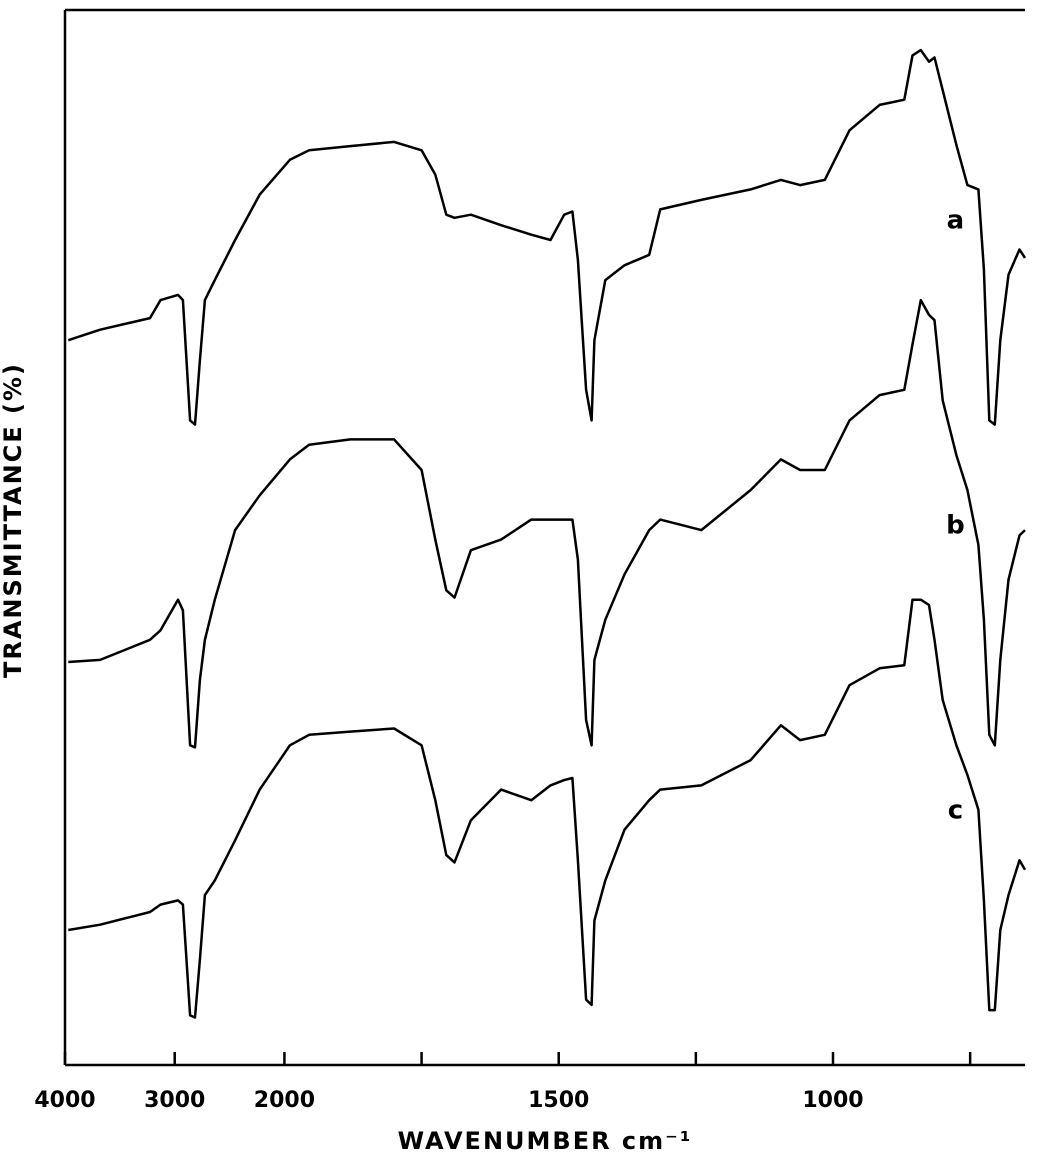 The width and height of the screenshot is (1046, 1172). I want to click on x-tick-label: 4000, so click(64, 1100).